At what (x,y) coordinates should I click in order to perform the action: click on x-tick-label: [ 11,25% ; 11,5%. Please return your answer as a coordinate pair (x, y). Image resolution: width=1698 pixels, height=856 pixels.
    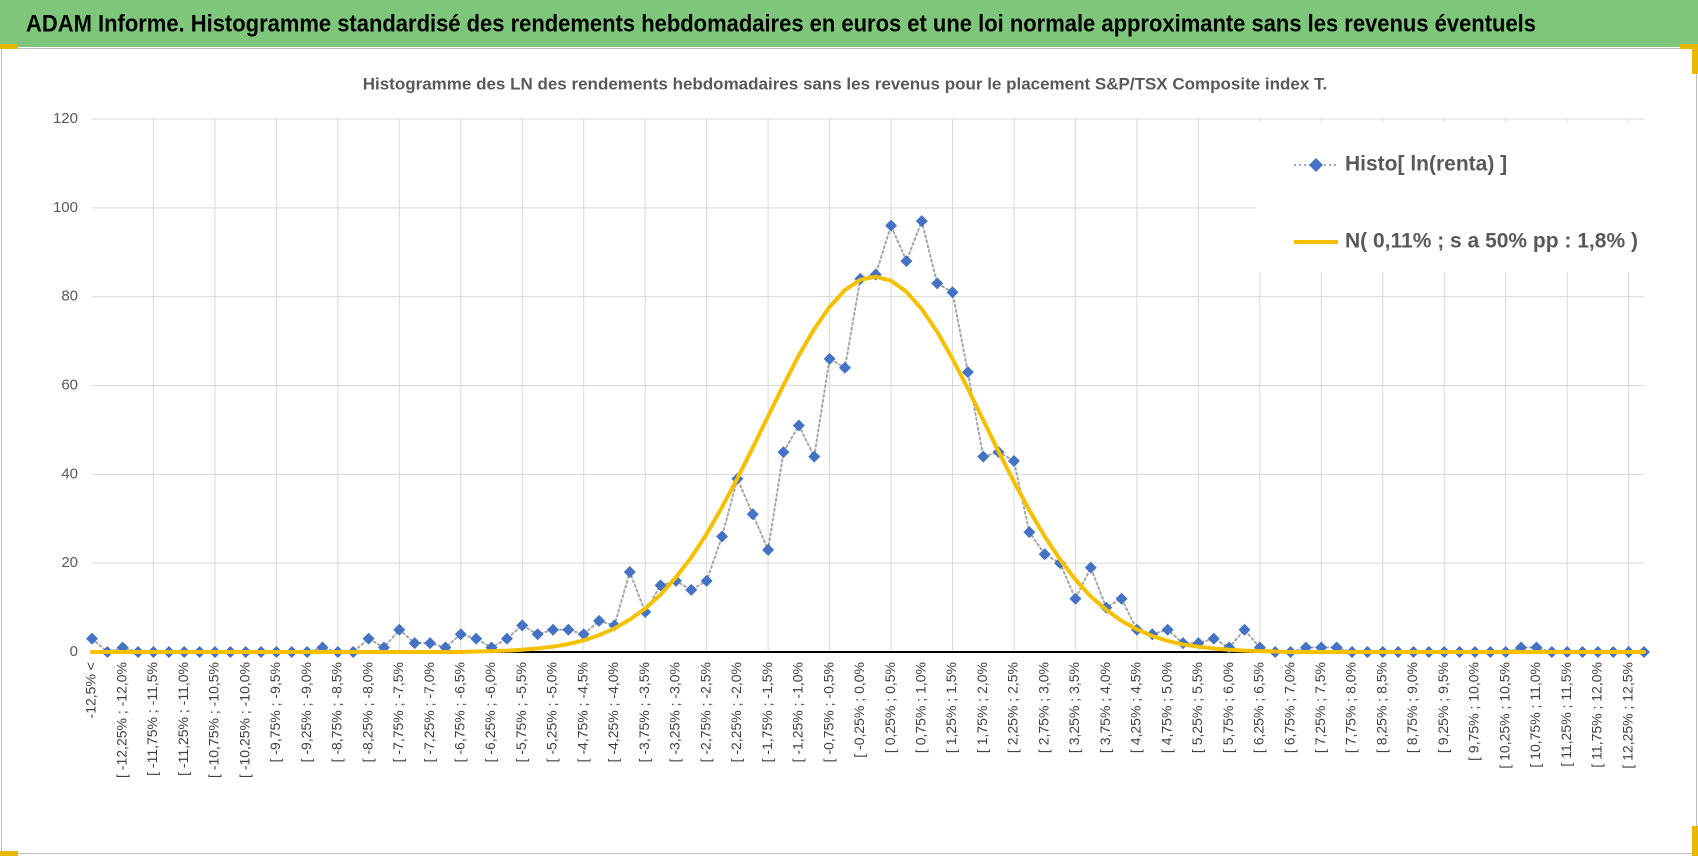
    Looking at the image, I should click on (1566, 714).